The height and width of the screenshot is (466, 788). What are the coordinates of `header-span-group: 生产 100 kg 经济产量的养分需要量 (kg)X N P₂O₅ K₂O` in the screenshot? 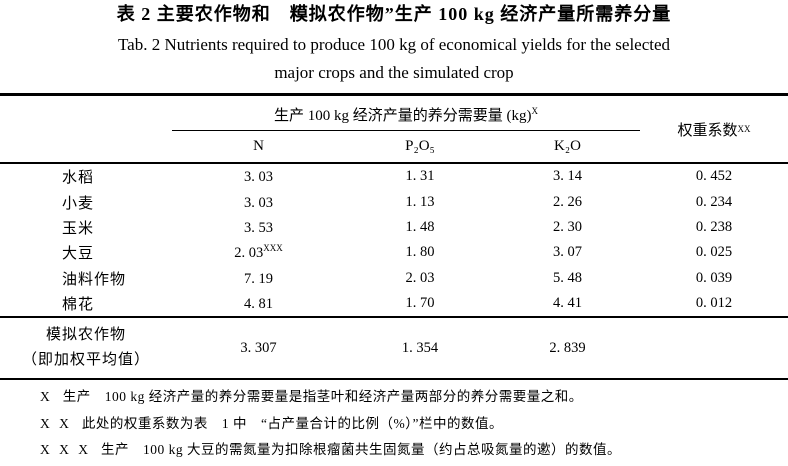 It's located at (406, 129).